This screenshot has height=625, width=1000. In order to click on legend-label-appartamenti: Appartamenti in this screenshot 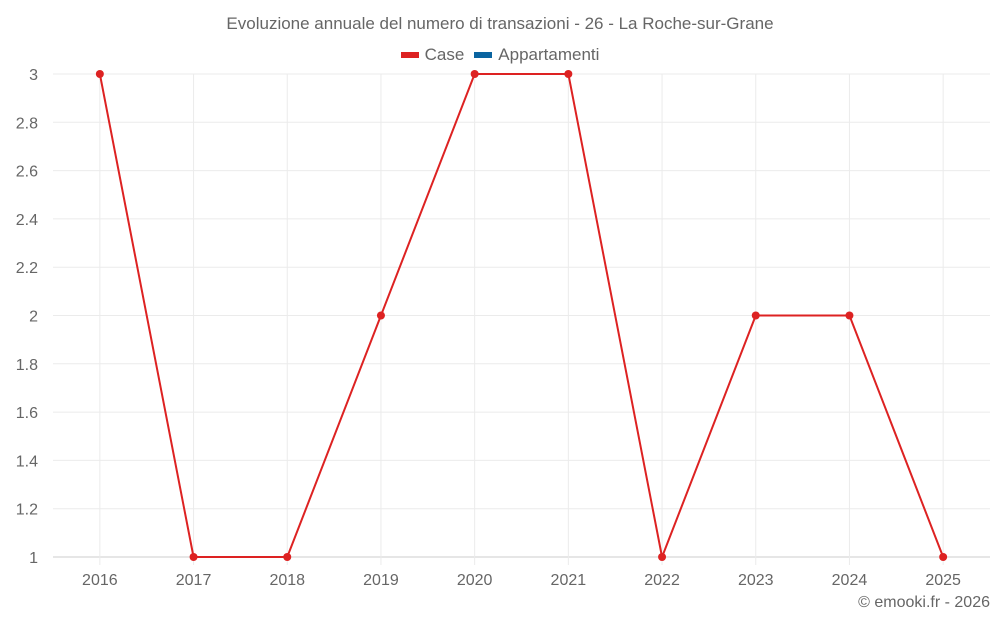, I will do `click(549, 54)`.